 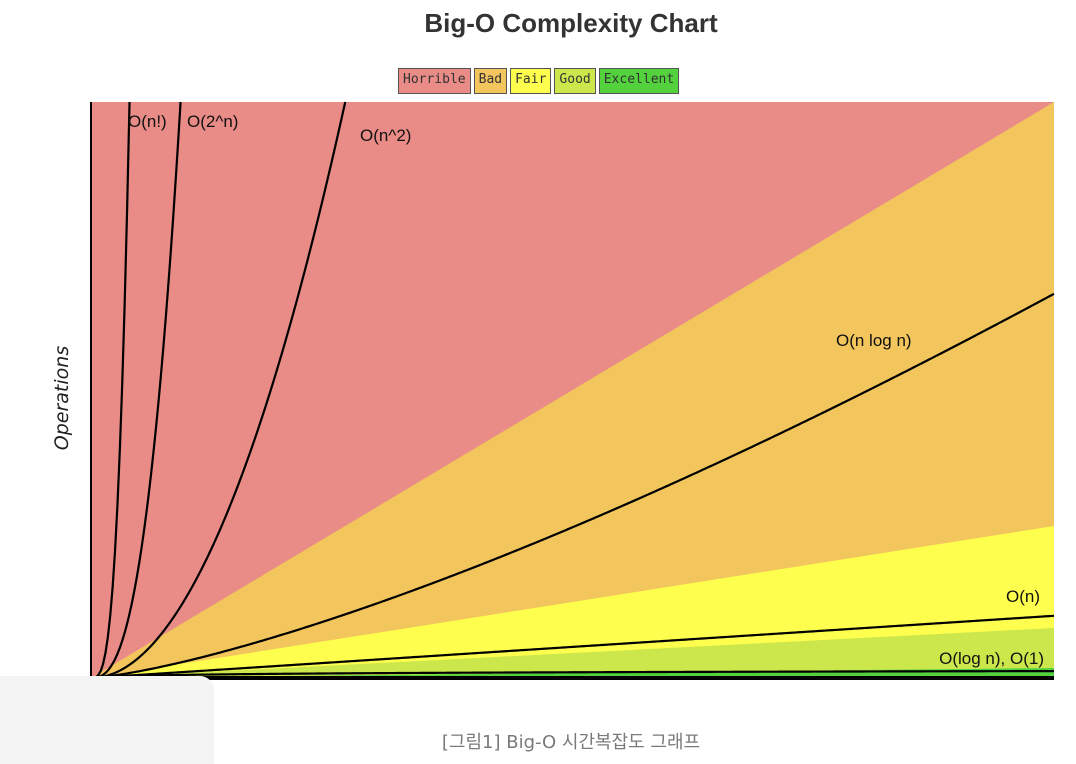 What do you see at coordinates (212, 121) in the screenshot?
I see `curve-label-exp2: O(2^n)` at bounding box center [212, 121].